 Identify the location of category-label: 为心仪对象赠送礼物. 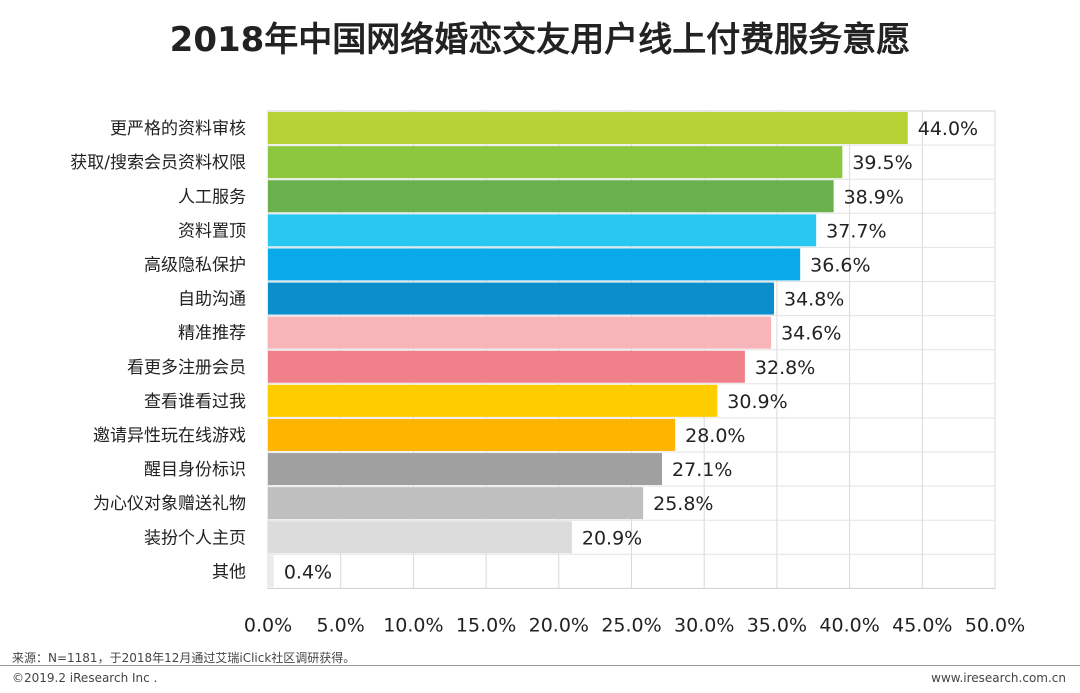
(169, 504).